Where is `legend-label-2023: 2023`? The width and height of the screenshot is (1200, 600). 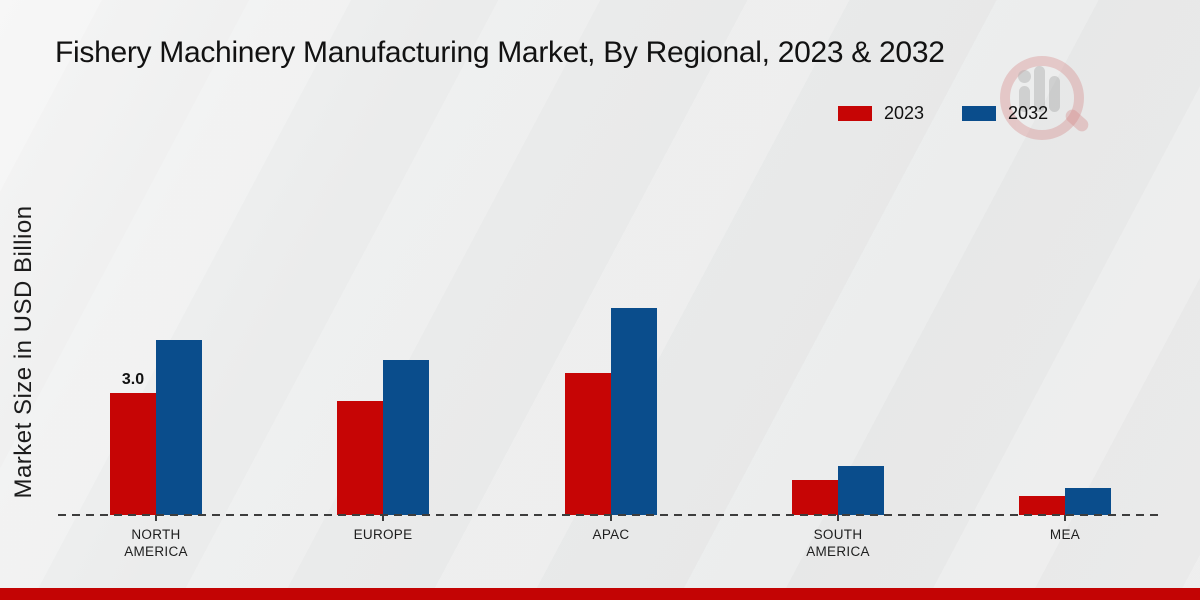
legend-label-2023: 2023 is located at coordinates (904, 113).